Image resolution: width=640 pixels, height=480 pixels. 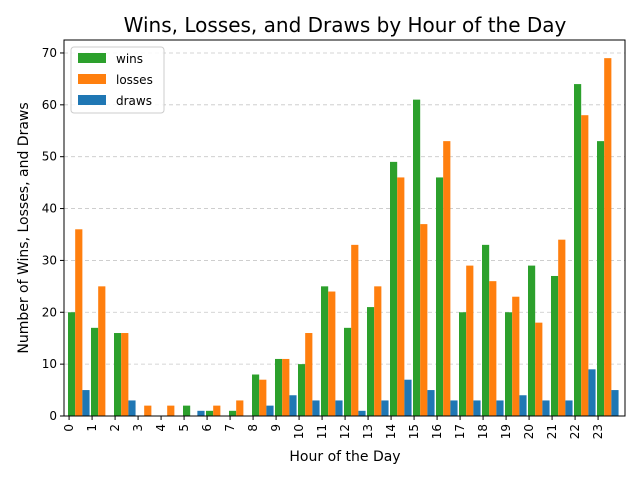 I want to click on y-tick-label: 20, so click(x=49, y=312).